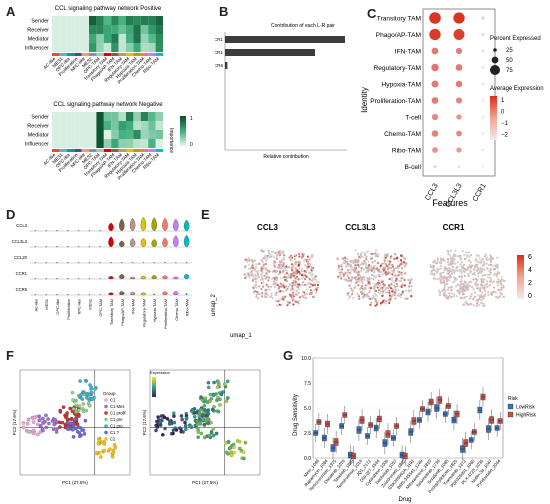 Image resolution: width=550 pixels, height=504 pixels. What do you see at coordinates (241, 336) in the screenshot?
I see `umap-1-label: umap_1` at bounding box center [241, 336].